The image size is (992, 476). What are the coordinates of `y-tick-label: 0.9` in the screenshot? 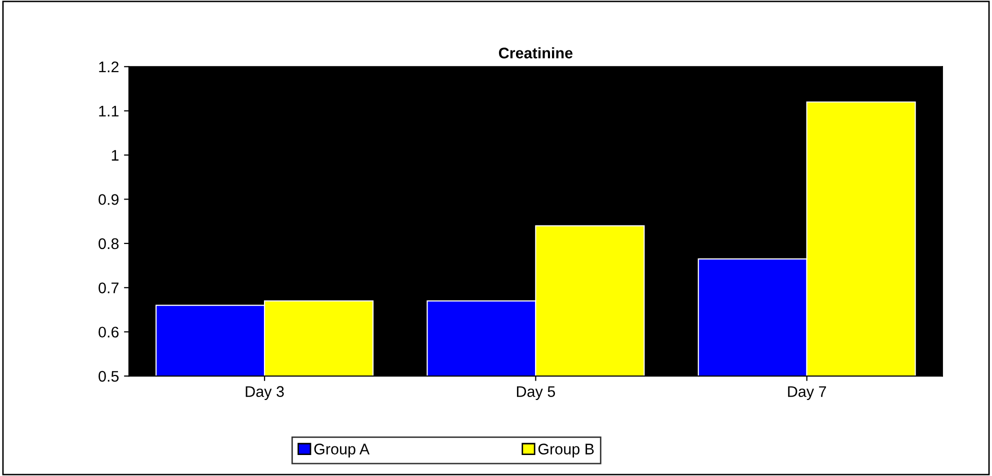 It's located at (108, 199).